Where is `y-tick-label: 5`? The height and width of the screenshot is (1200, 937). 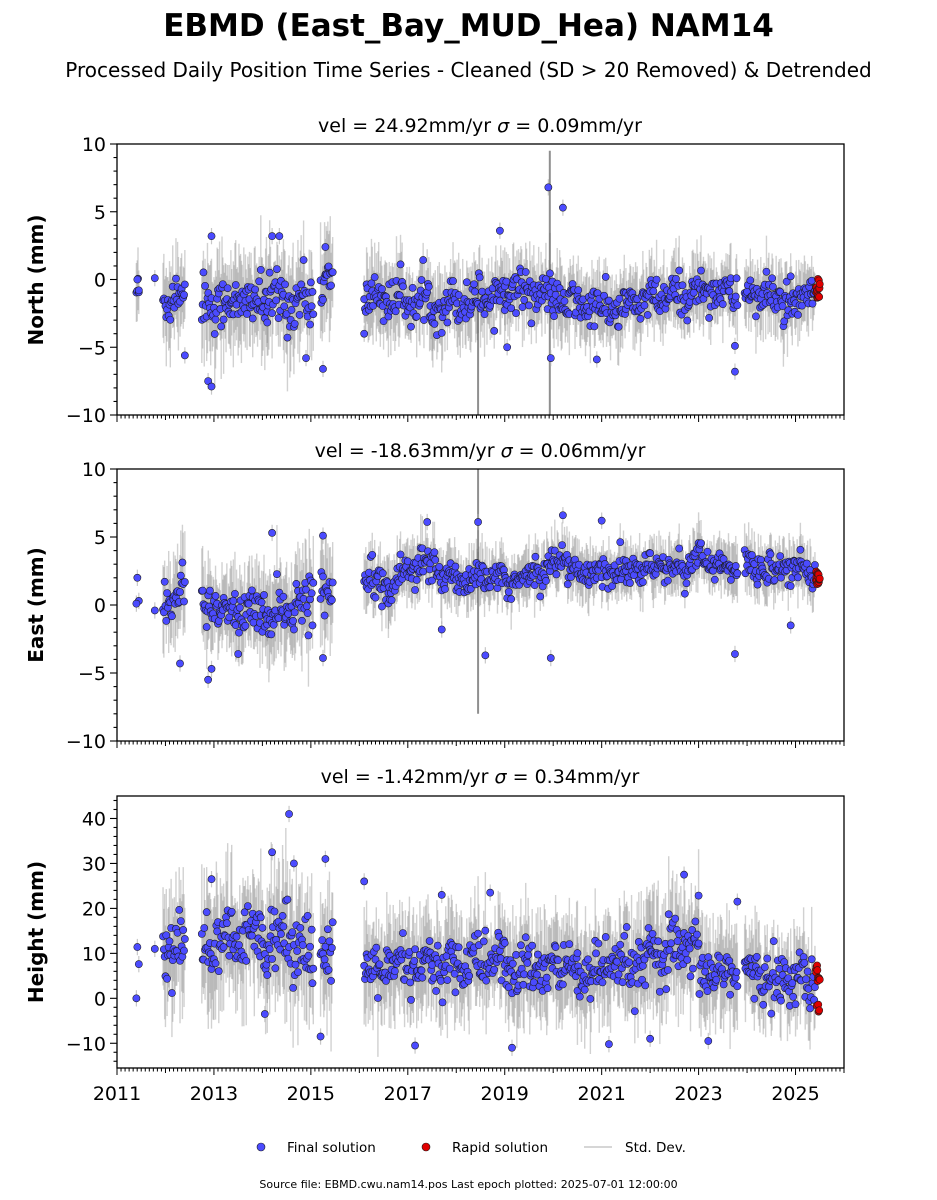 y-tick-label: 5 is located at coordinates (100, 538).